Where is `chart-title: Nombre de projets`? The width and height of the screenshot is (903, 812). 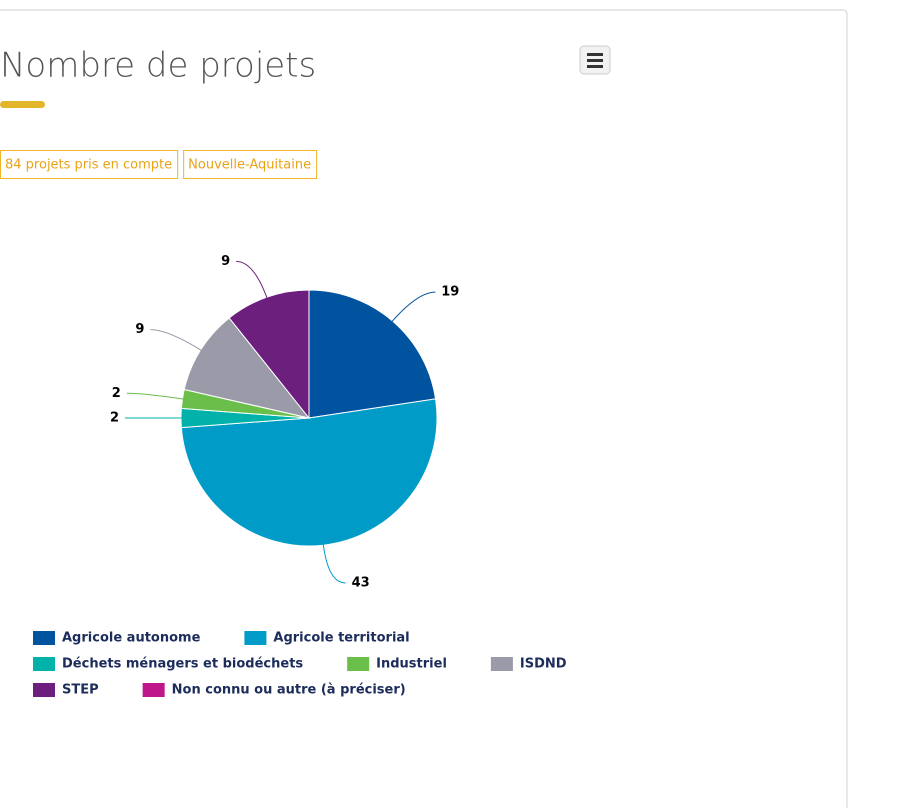
chart-title: Nombre de projets is located at coordinates (158, 66).